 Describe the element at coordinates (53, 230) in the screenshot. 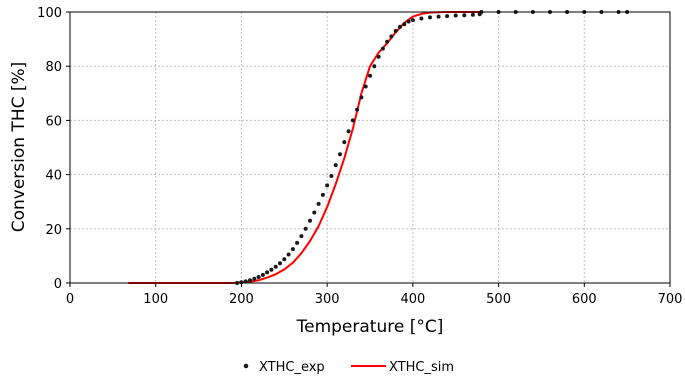

I see `y-tick-label: 20` at that location.